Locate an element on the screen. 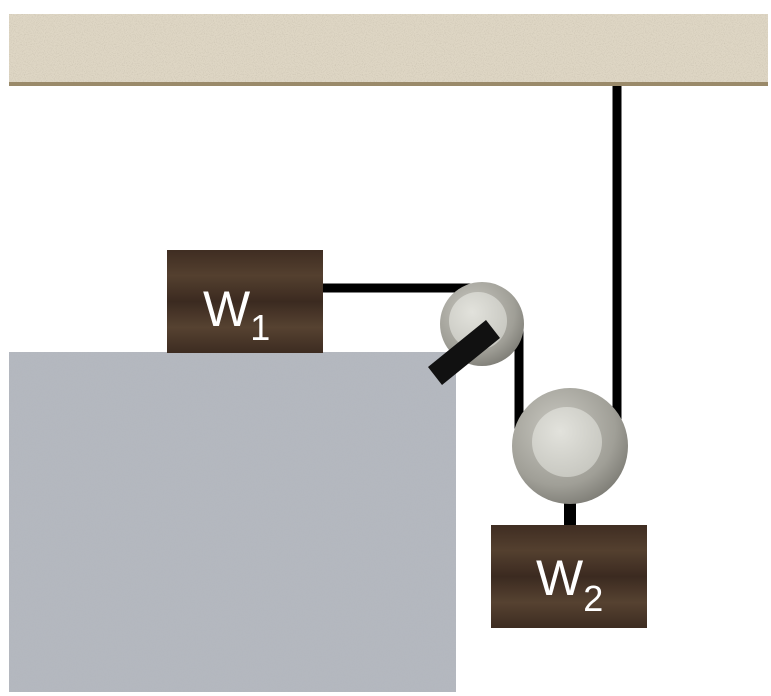 The height and width of the screenshot is (696, 771). svg-text: W1 is located at coordinates (236, 314).